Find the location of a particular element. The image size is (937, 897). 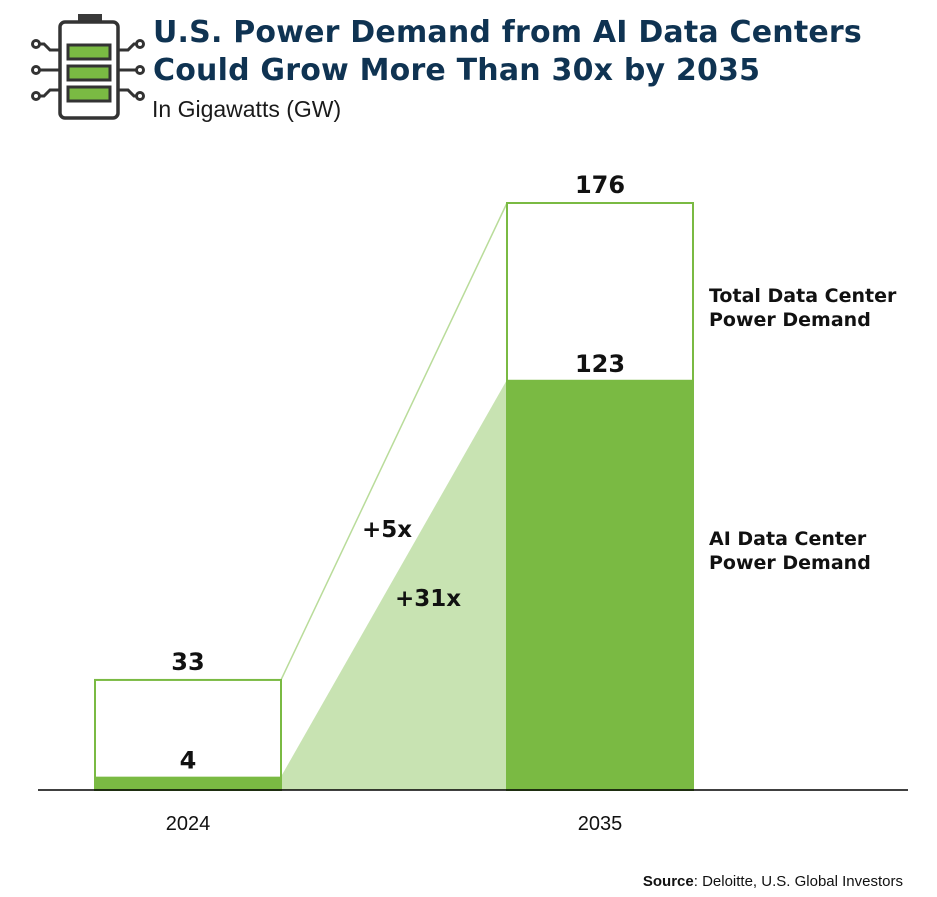

total-growth-line is located at coordinates (394, 441).